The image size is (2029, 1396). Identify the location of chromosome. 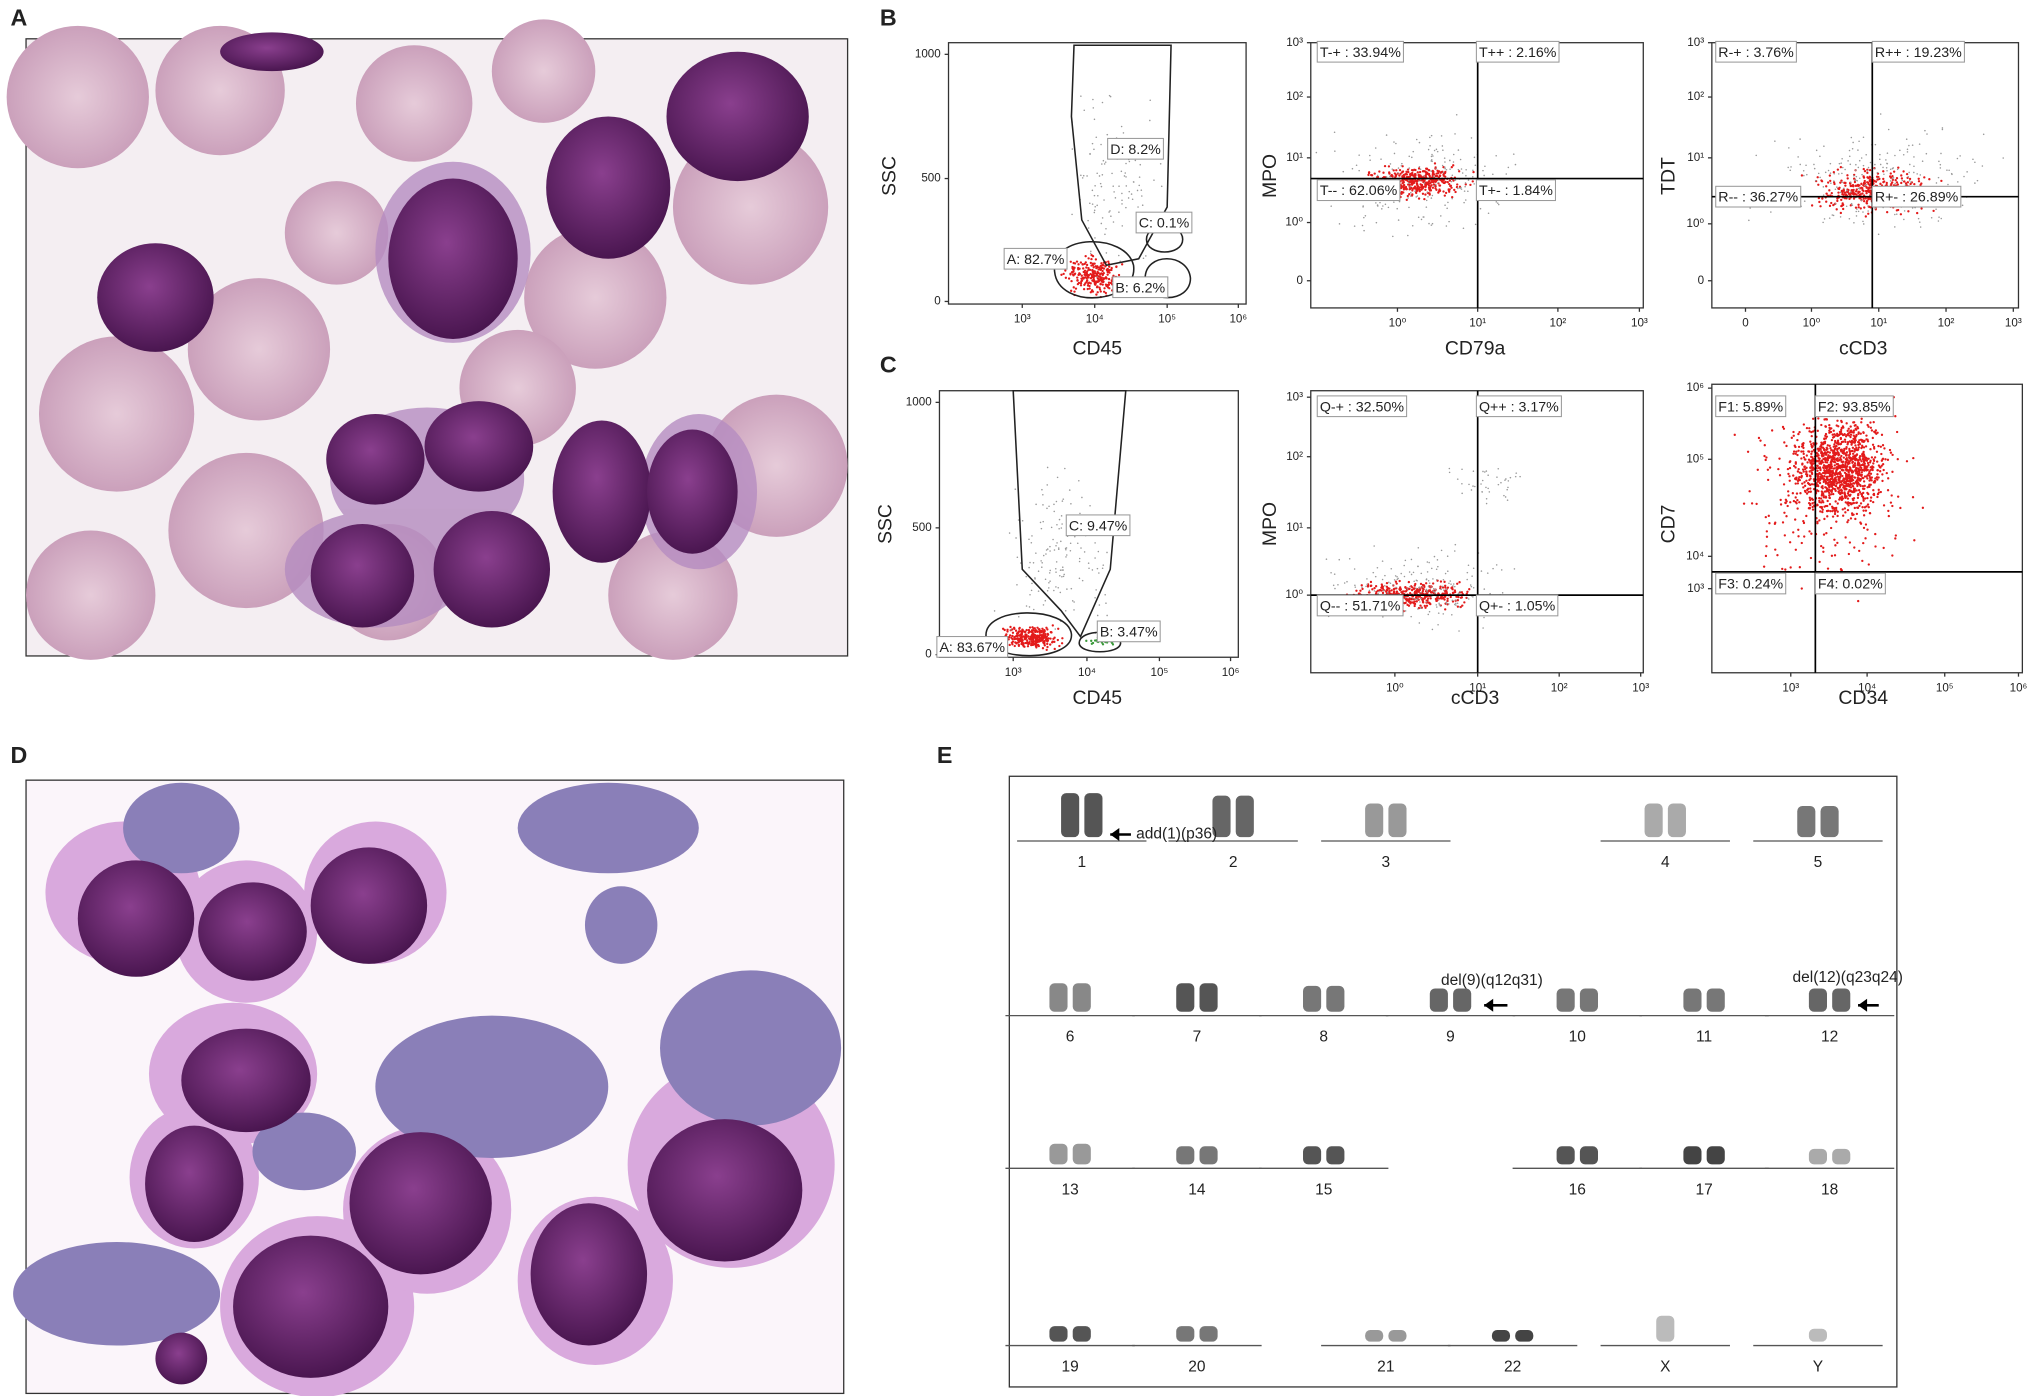
(1335, 998).